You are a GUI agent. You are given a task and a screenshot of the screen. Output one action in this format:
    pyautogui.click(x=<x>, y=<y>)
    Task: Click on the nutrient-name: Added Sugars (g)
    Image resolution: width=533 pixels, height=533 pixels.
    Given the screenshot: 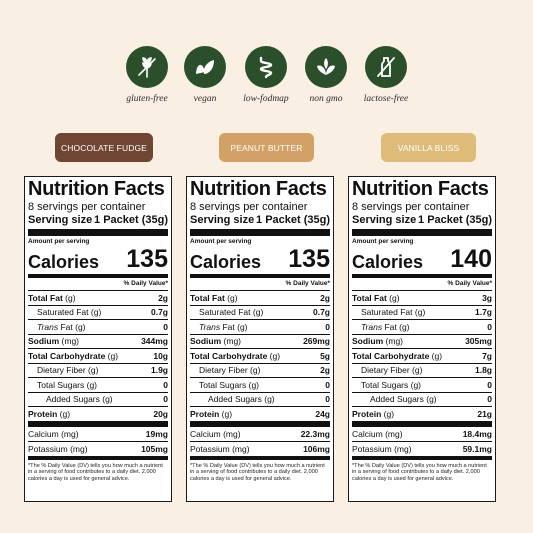 What is the action you would take?
    pyautogui.click(x=232, y=399)
    